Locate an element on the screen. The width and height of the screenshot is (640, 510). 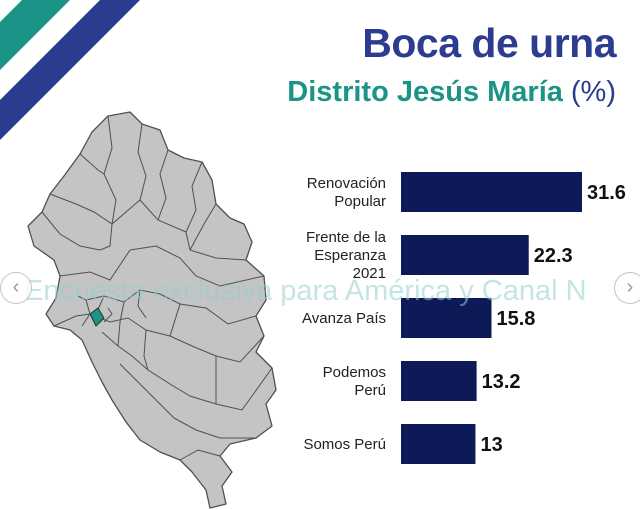
category-label-1-line-2: 2021 is located at coordinates (369, 273).